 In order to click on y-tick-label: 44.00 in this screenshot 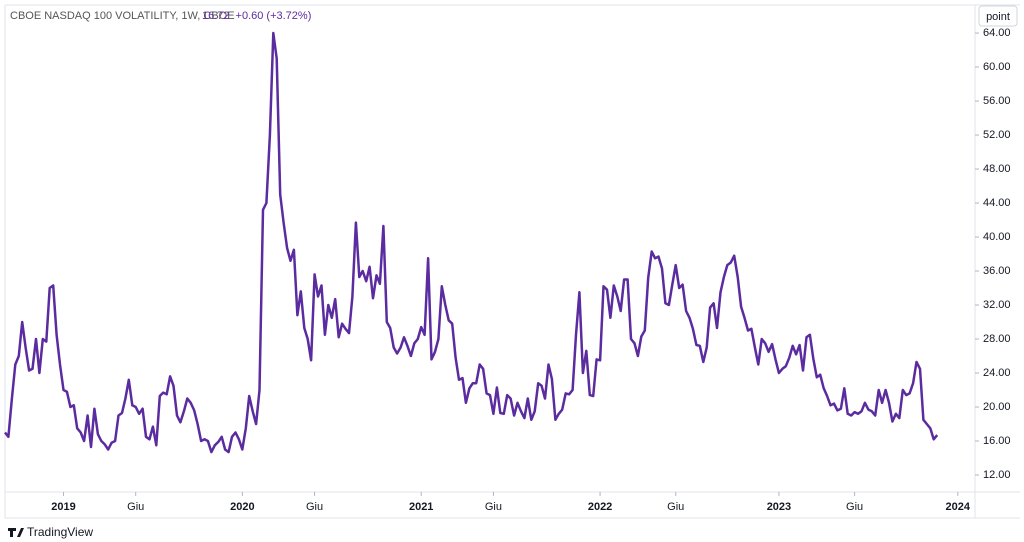, I will do `click(997, 203)`.